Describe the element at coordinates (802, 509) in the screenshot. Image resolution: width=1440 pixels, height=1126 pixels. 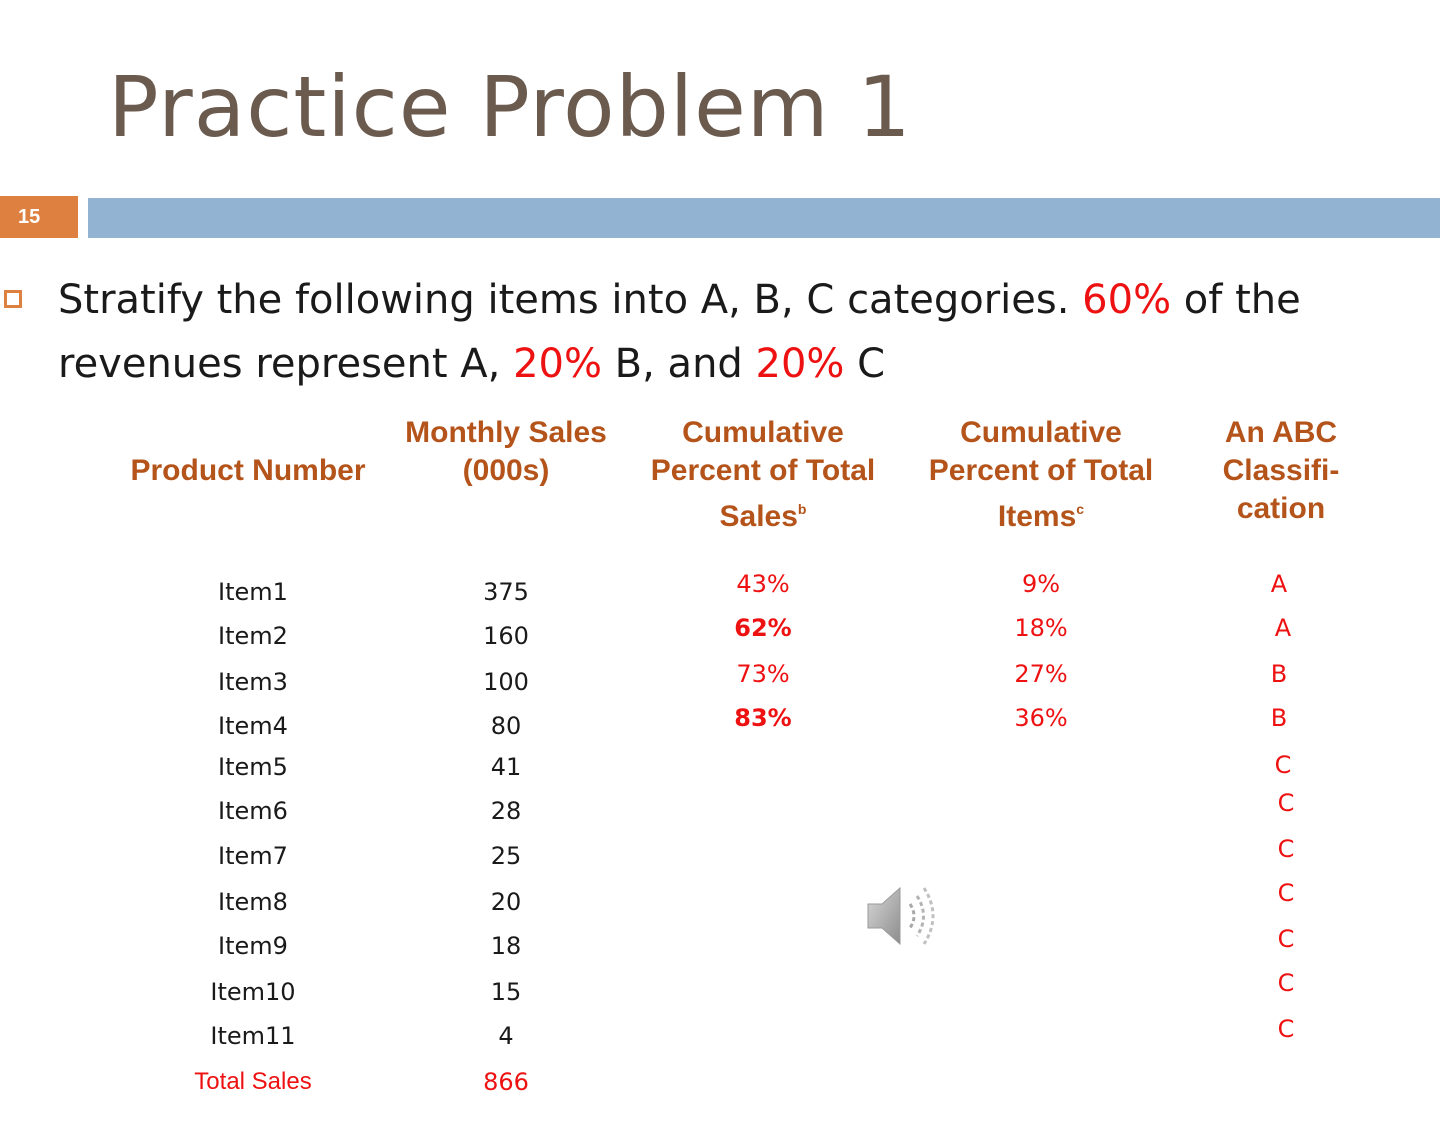
I see `header-cum-sales-footnote: b` at that location.